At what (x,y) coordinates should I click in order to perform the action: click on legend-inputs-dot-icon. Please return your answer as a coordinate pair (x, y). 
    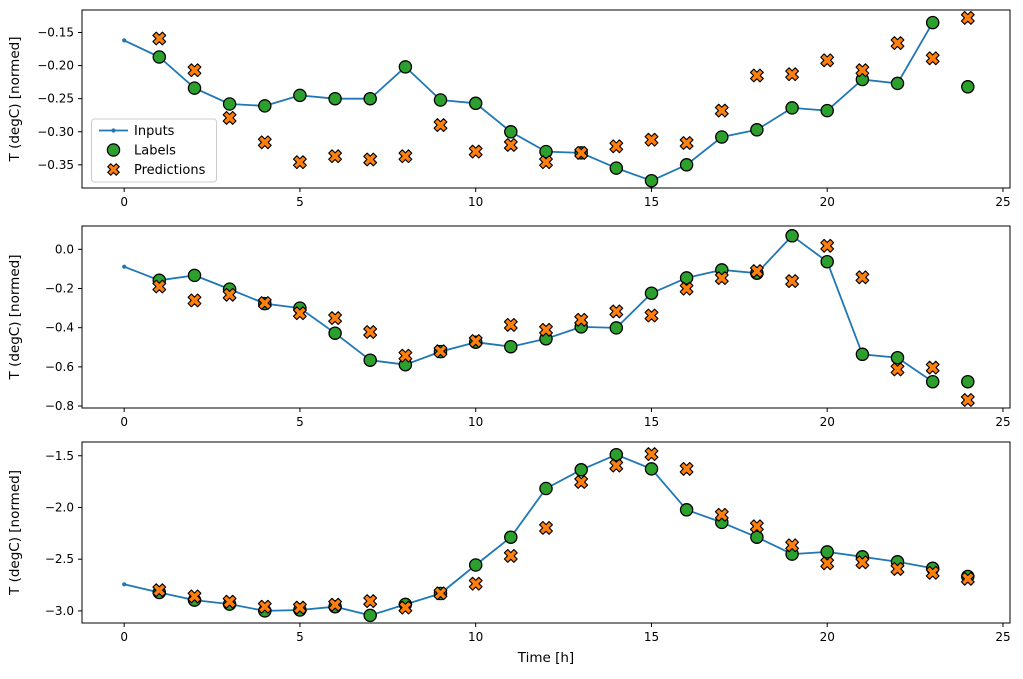
    Looking at the image, I should click on (113, 130).